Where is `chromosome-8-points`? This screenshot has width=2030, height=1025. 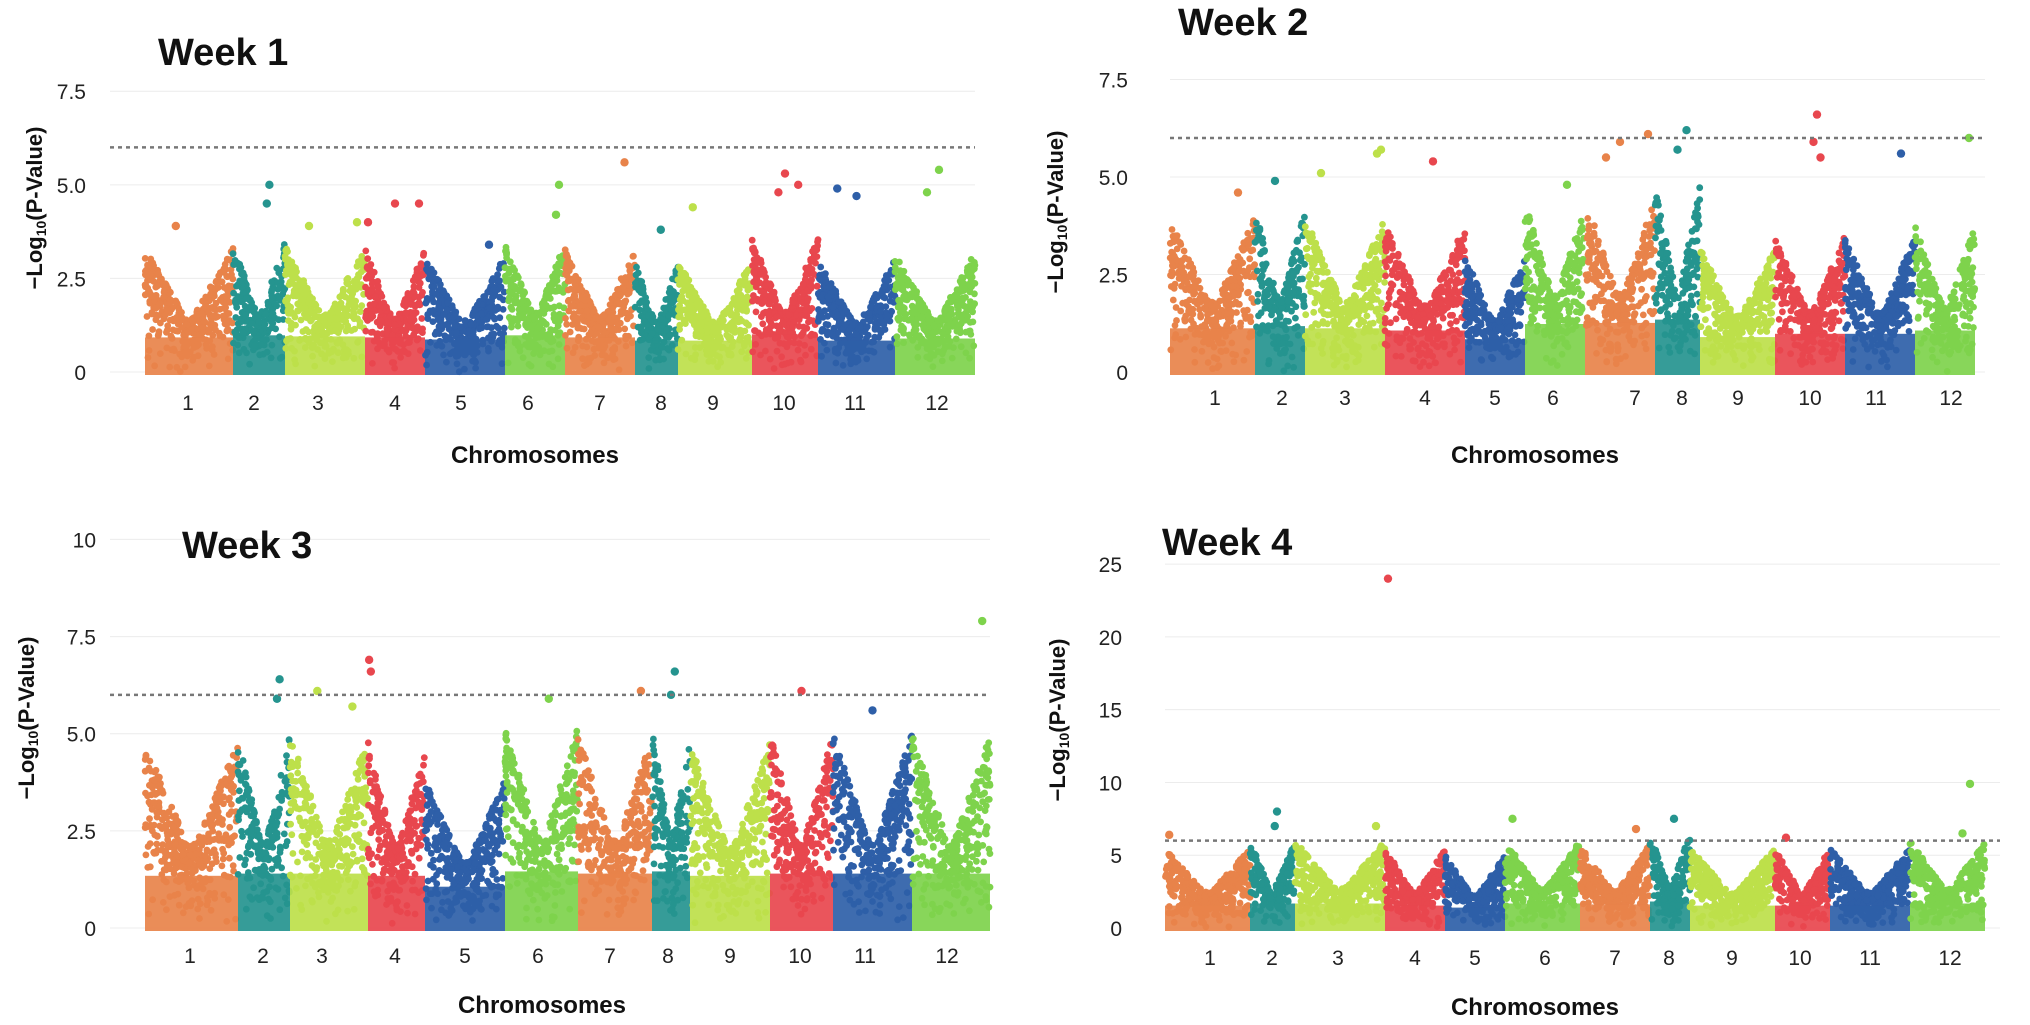
chromosome-8-points is located at coordinates (656, 319).